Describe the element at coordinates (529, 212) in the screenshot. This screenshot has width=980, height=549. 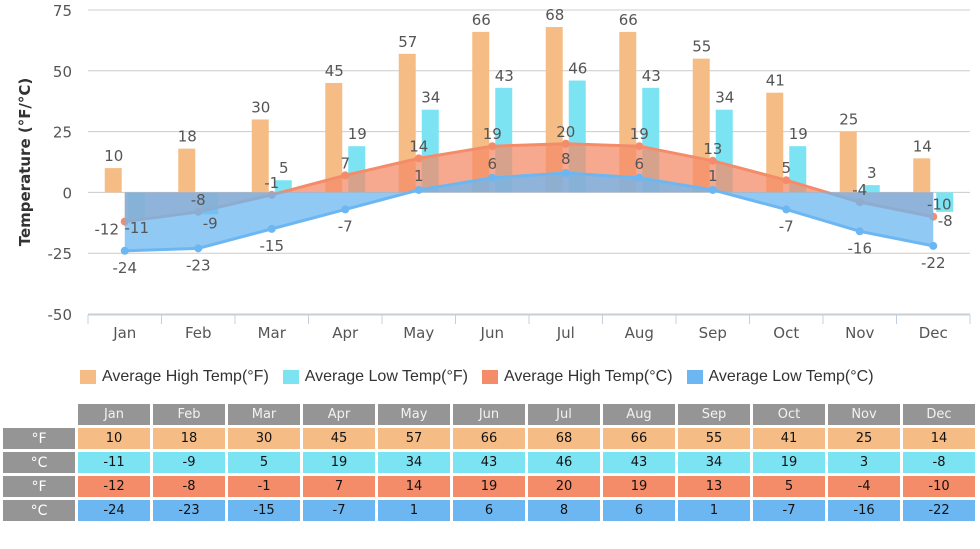
I see `line-Average Low Temp(°C)` at that location.